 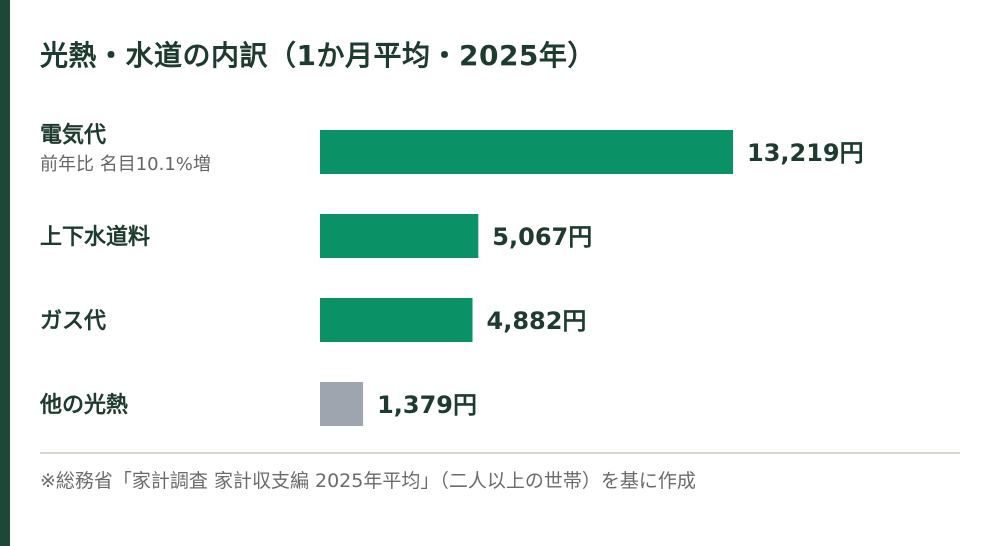 What do you see at coordinates (5, 273) in the screenshot?
I see `left-accent-bar` at bounding box center [5, 273].